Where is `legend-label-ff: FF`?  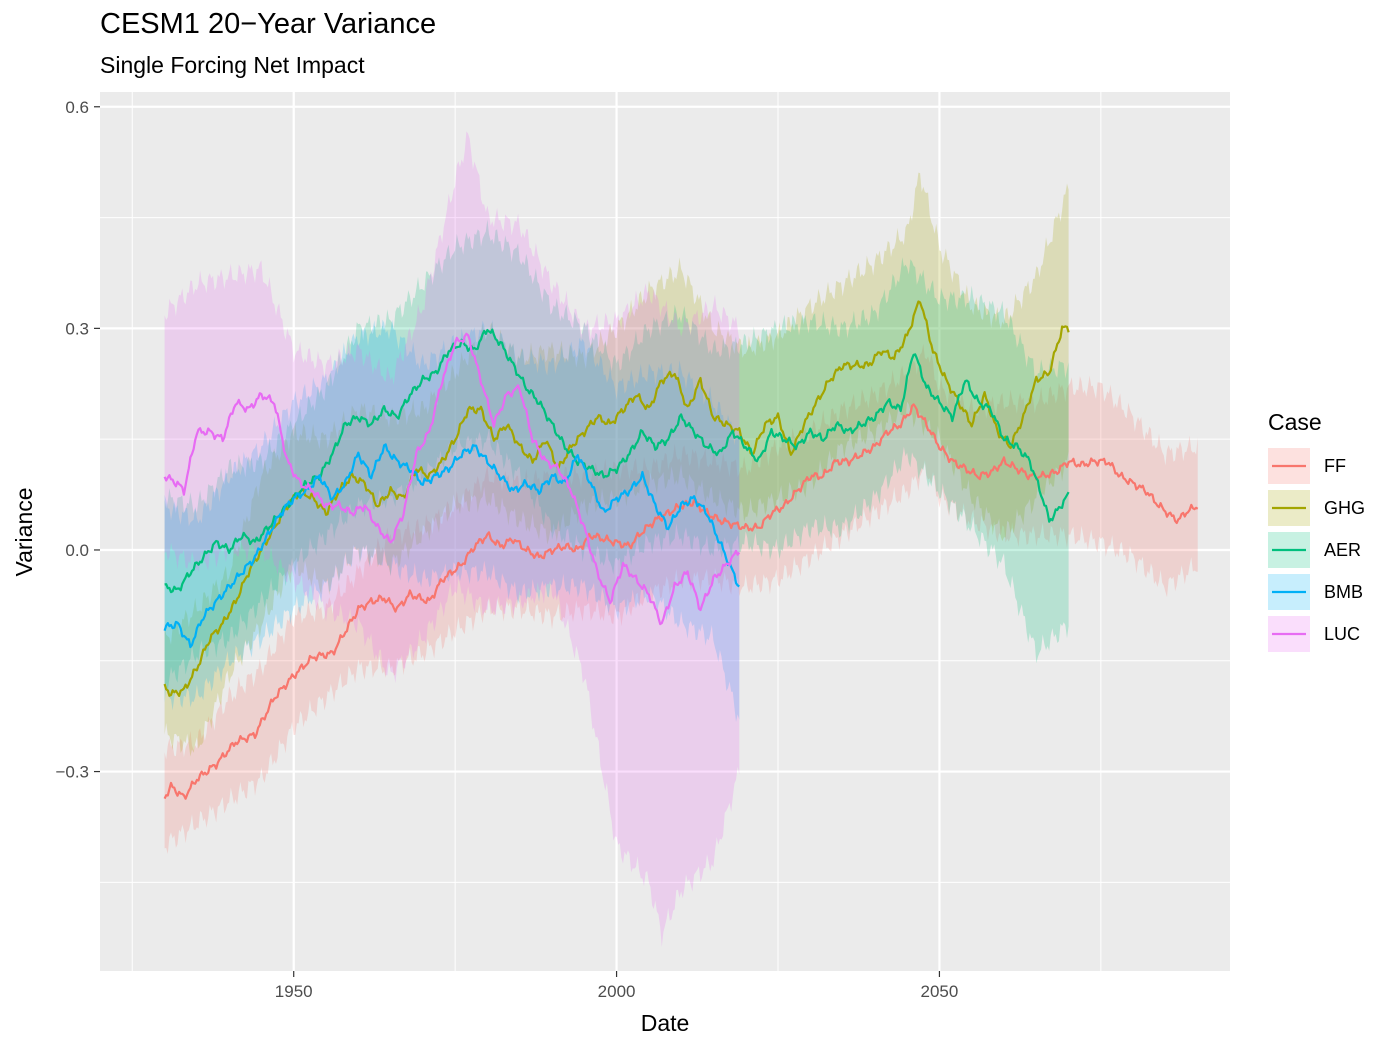 legend-label-ff: FF is located at coordinates (1335, 466).